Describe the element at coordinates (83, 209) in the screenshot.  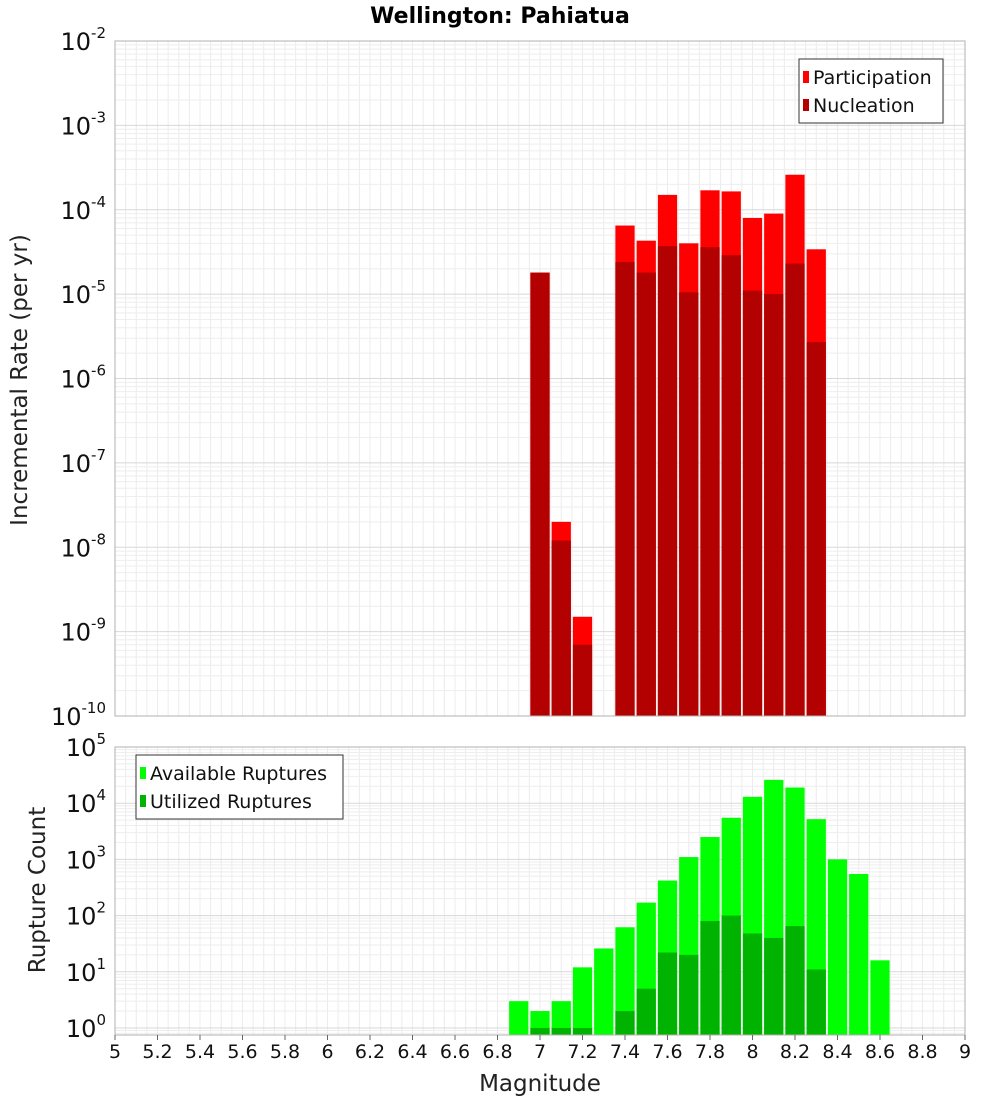
I see `top-ytick-label: 10⁻⁴` at that location.